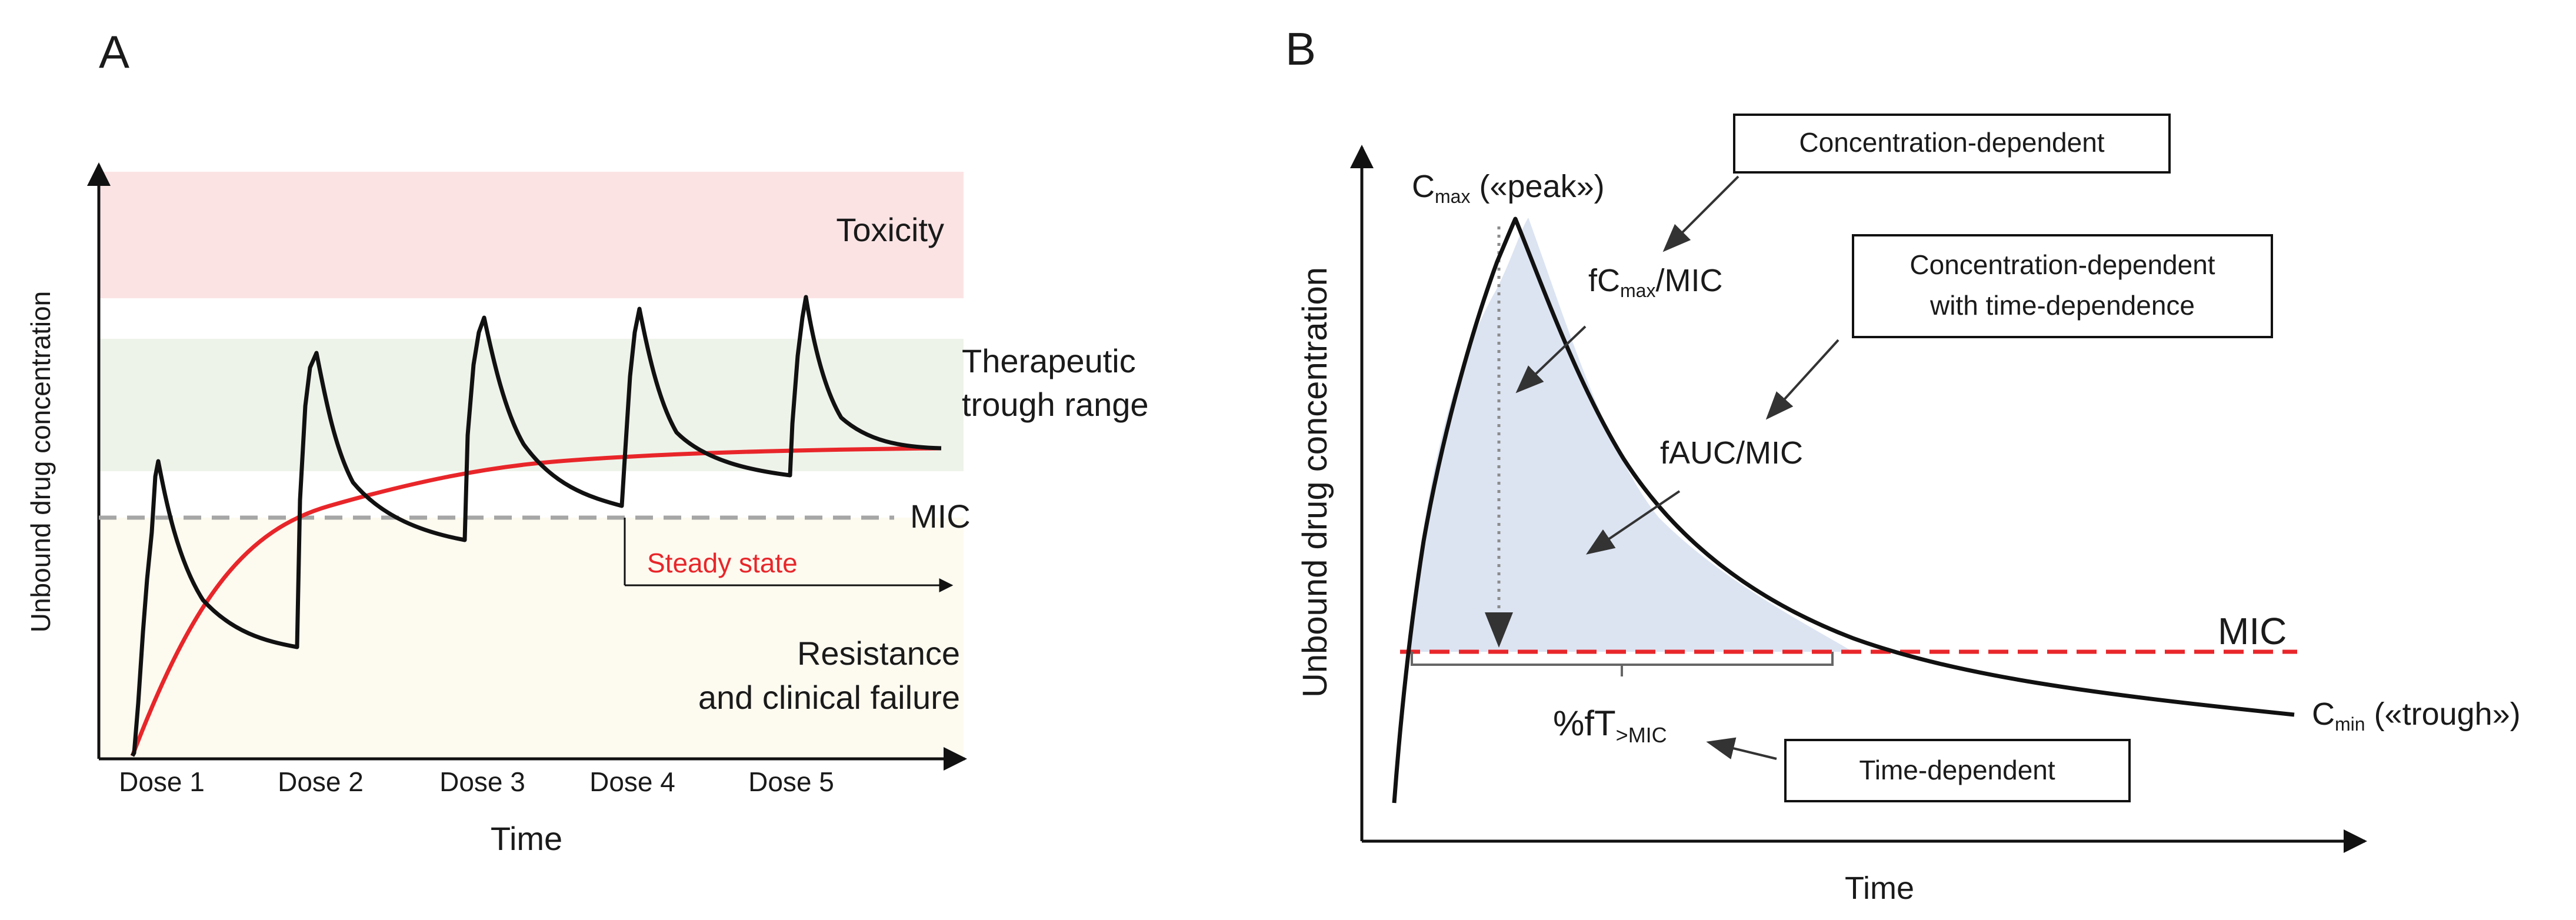  Describe the element at coordinates (531, 235) in the screenshot. I see `toxicity-zone` at that location.